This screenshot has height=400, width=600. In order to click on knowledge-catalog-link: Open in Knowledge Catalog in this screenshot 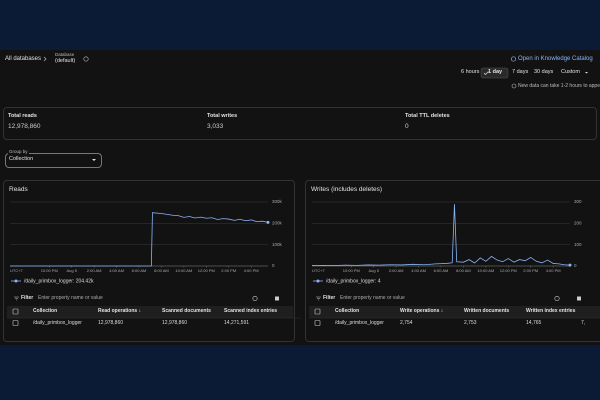, I will do `click(555, 59)`.